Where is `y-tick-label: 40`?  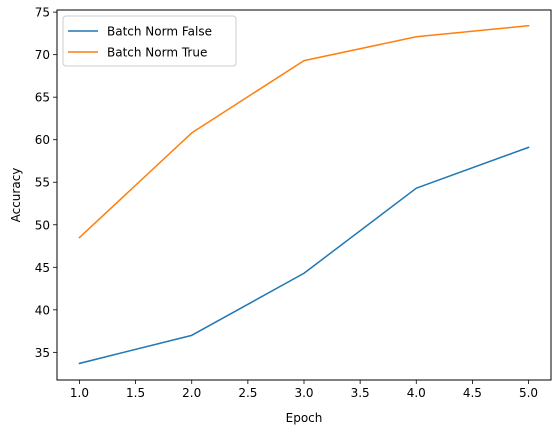 y-tick-label: 40 is located at coordinates (42, 310).